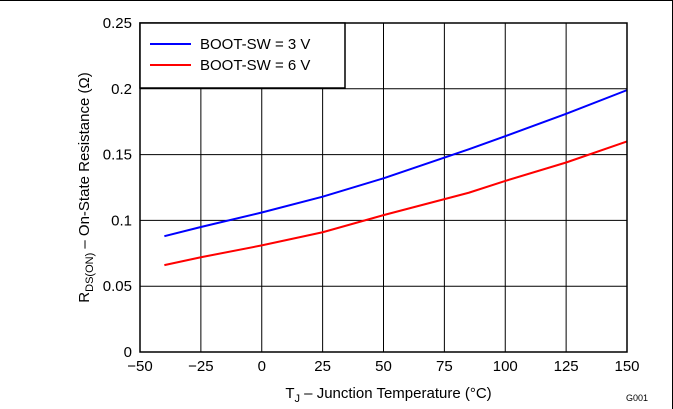 Image resolution: width=673 pixels, height=409 pixels. I want to click on x-axis-title-rest: – Junction Temperature (°C), so click(396, 393).